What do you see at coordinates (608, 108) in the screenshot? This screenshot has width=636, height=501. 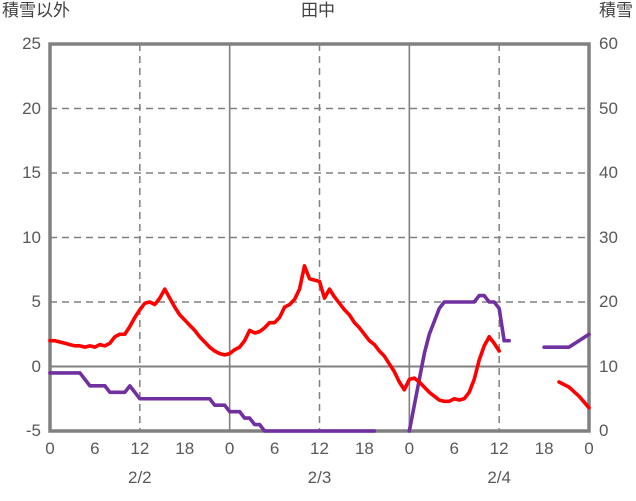 I see `y-axis-right-tick: 50` at bounding box center [608, 108].